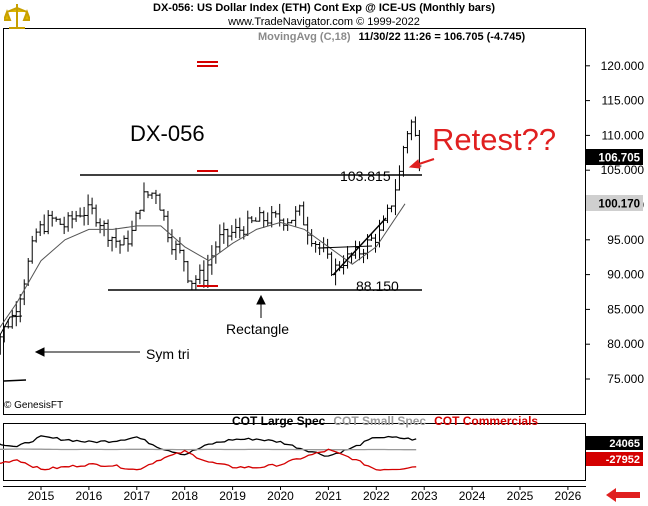  What do you see at coordinates (208, 459) in the screenshot?
I see `cot-commercials-line` at bounding box center [208, 459].